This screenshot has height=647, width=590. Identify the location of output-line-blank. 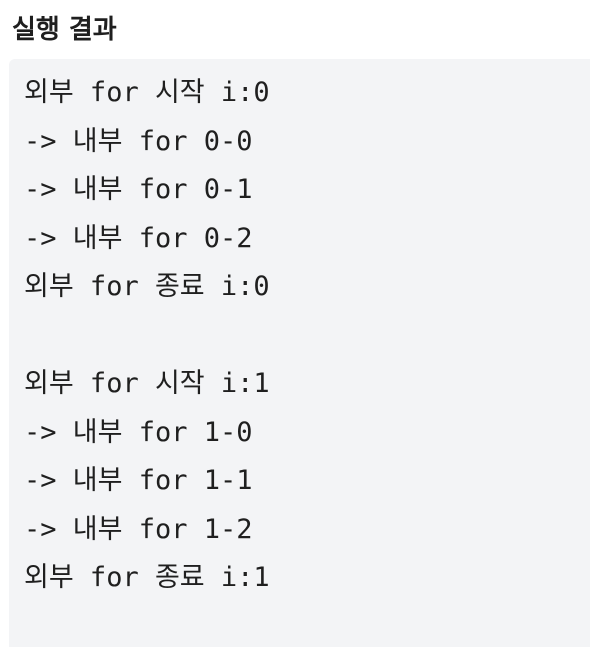
(307, 336).